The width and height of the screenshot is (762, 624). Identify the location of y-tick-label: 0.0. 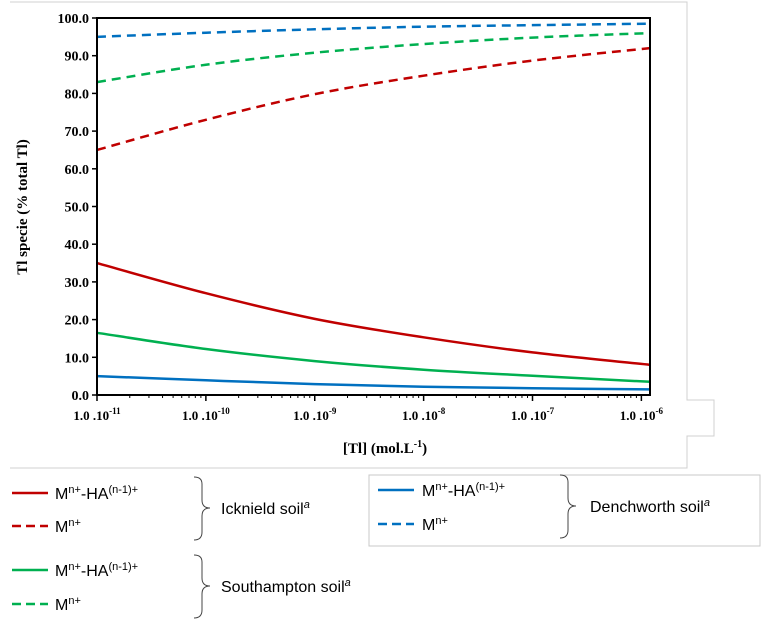
(81, 396).